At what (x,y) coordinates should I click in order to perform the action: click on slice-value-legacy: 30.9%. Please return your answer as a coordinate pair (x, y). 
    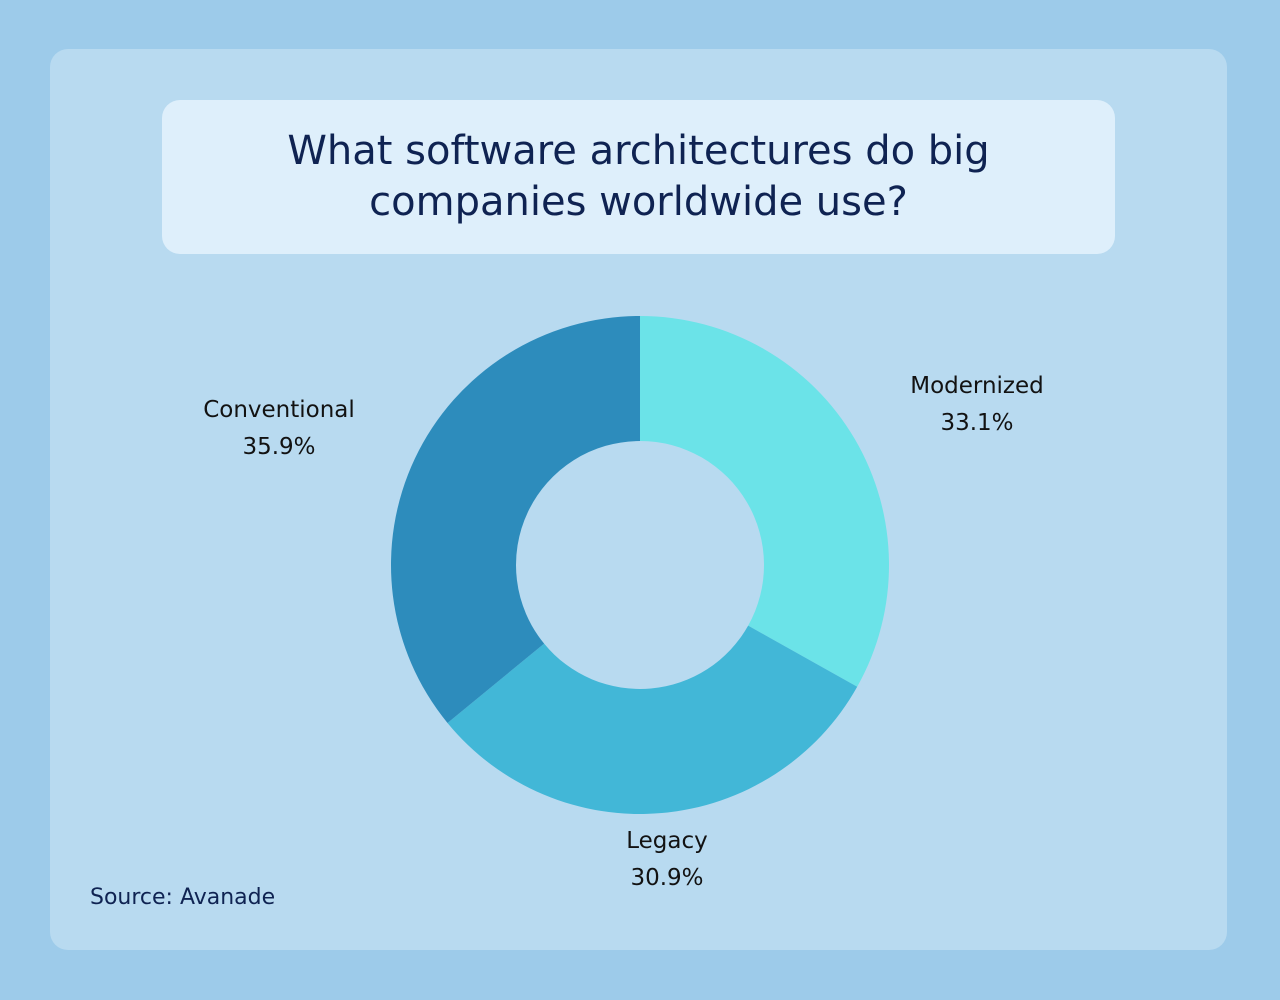
    Looking at the image, I should click on (666, 878).